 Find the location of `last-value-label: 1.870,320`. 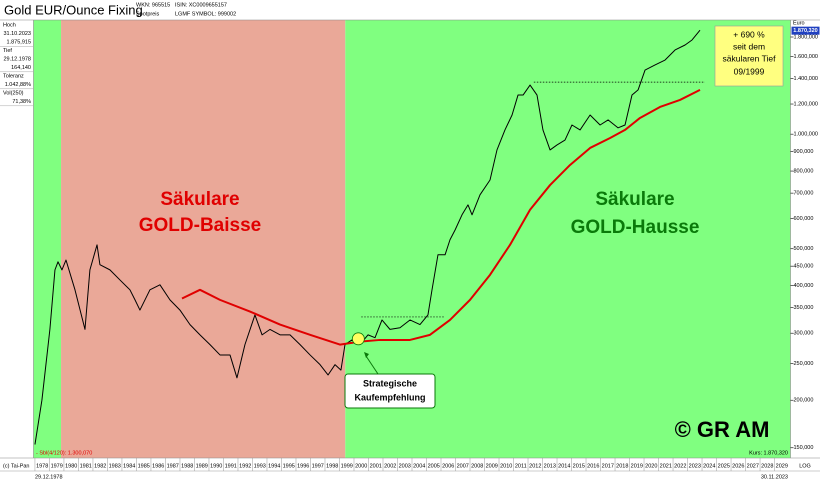

last-value-label: 1.870,320 is located at coordinates (805, 31).